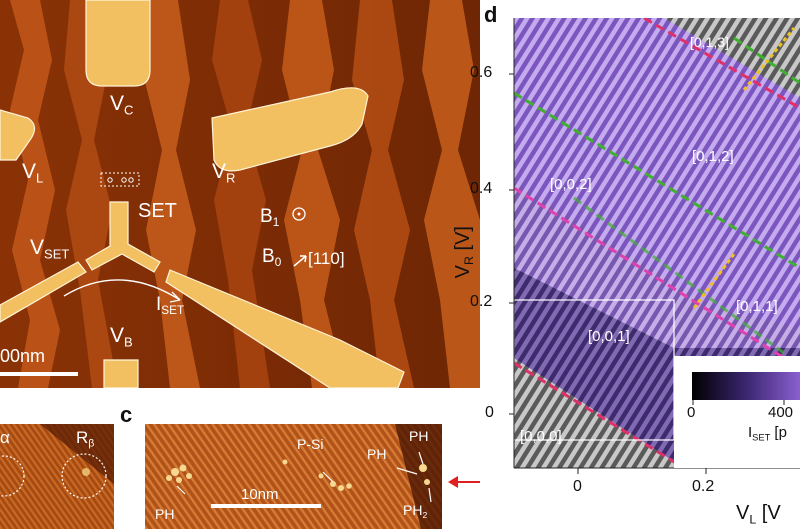 Image resolution: width=800 pixels, height=529 pixels. Describe the element at coordinates (118, 43) in the screenshot. I see `gate-vc` at that location.